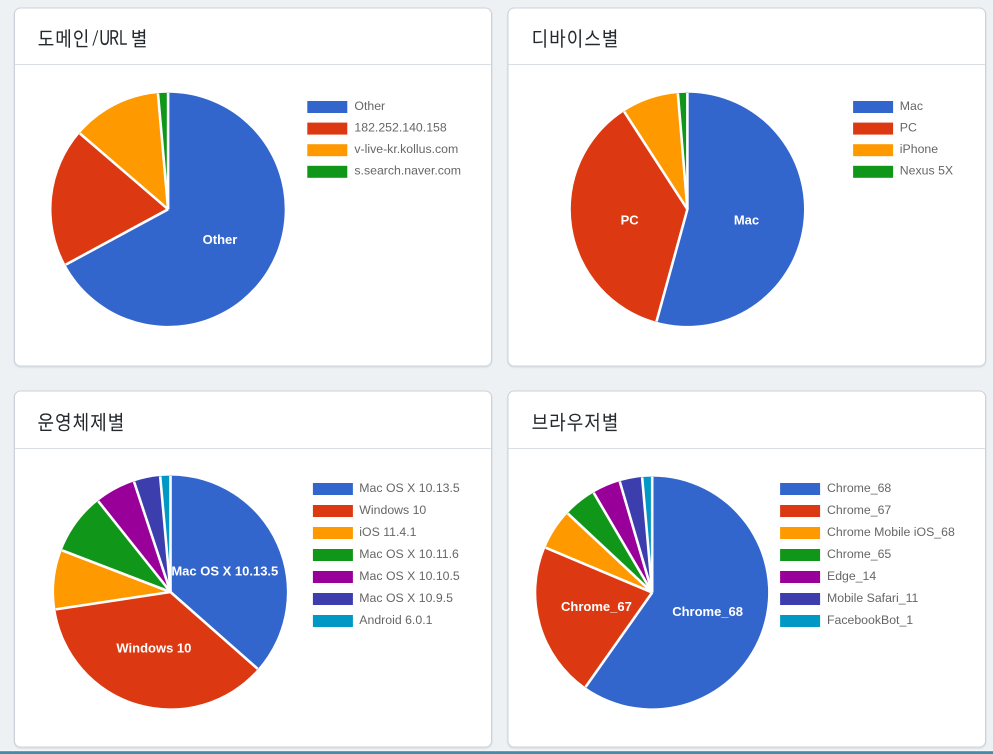 The width and height of the screenshot is (993, 754). Describe the element at coordinates (400, 128) in the screenshot. I see `svg-text: 182.252.140.158` at that location.